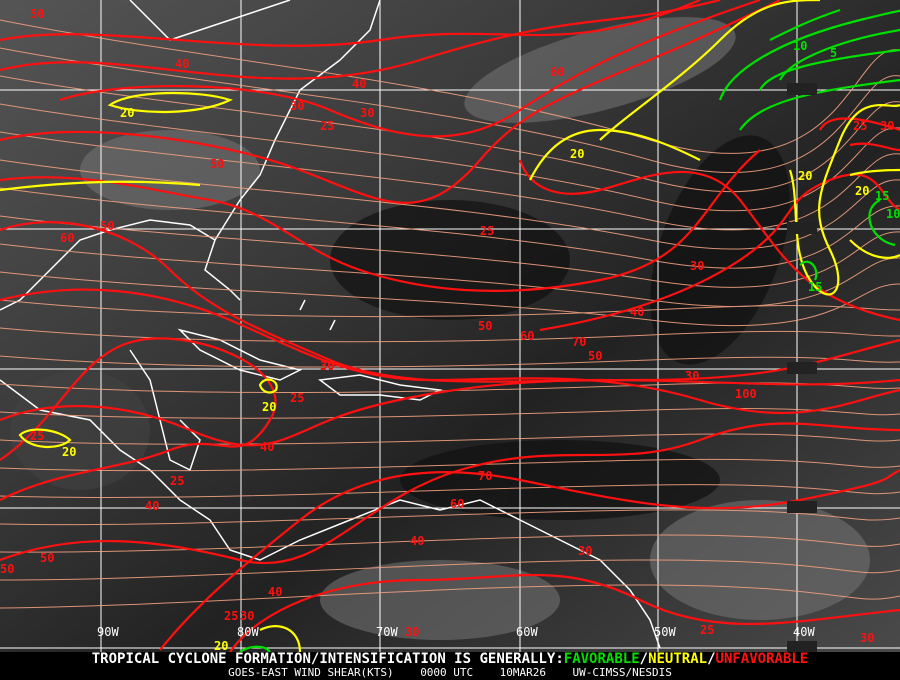  I want to click on lon-label: 40W, so click(804, 632).